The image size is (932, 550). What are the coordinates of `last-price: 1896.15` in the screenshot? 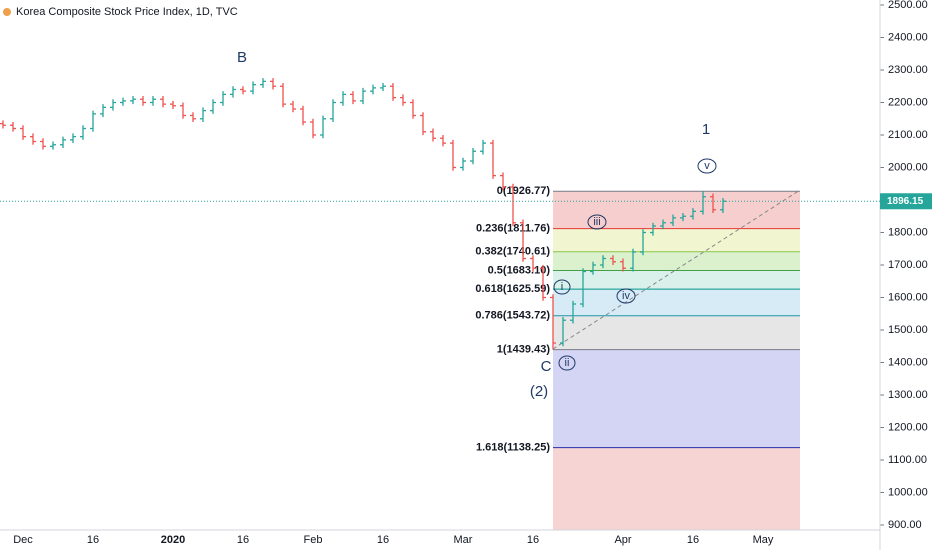 It's located at (466, 201).